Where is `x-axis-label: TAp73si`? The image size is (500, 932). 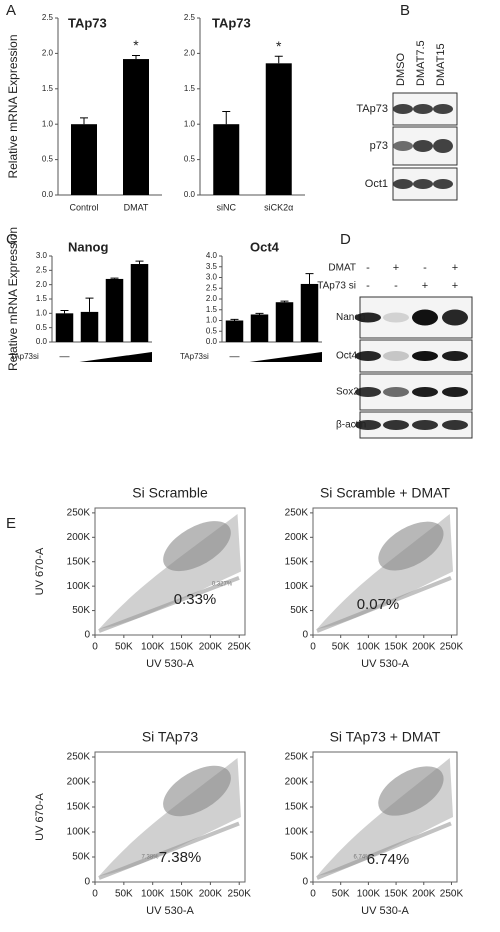 x-axis-label: TAp73si is located at coordinates (24, 356).